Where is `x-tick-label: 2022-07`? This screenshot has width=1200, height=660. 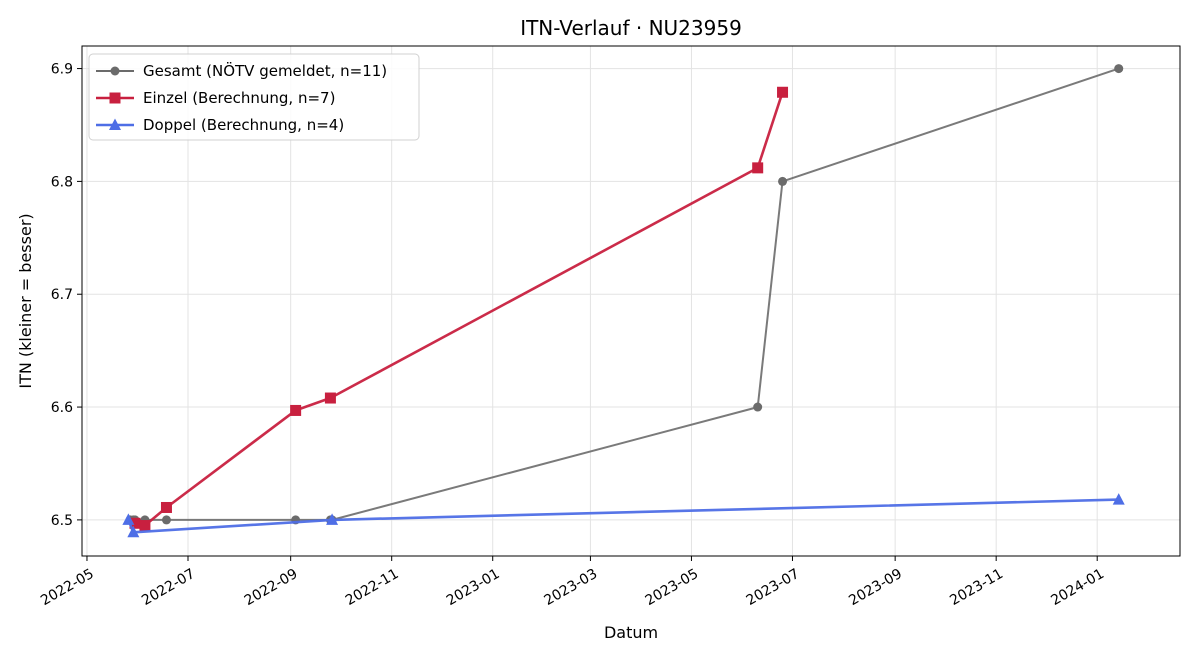 x-tick-label: 2022-07 is located at coordinates (168, 587).